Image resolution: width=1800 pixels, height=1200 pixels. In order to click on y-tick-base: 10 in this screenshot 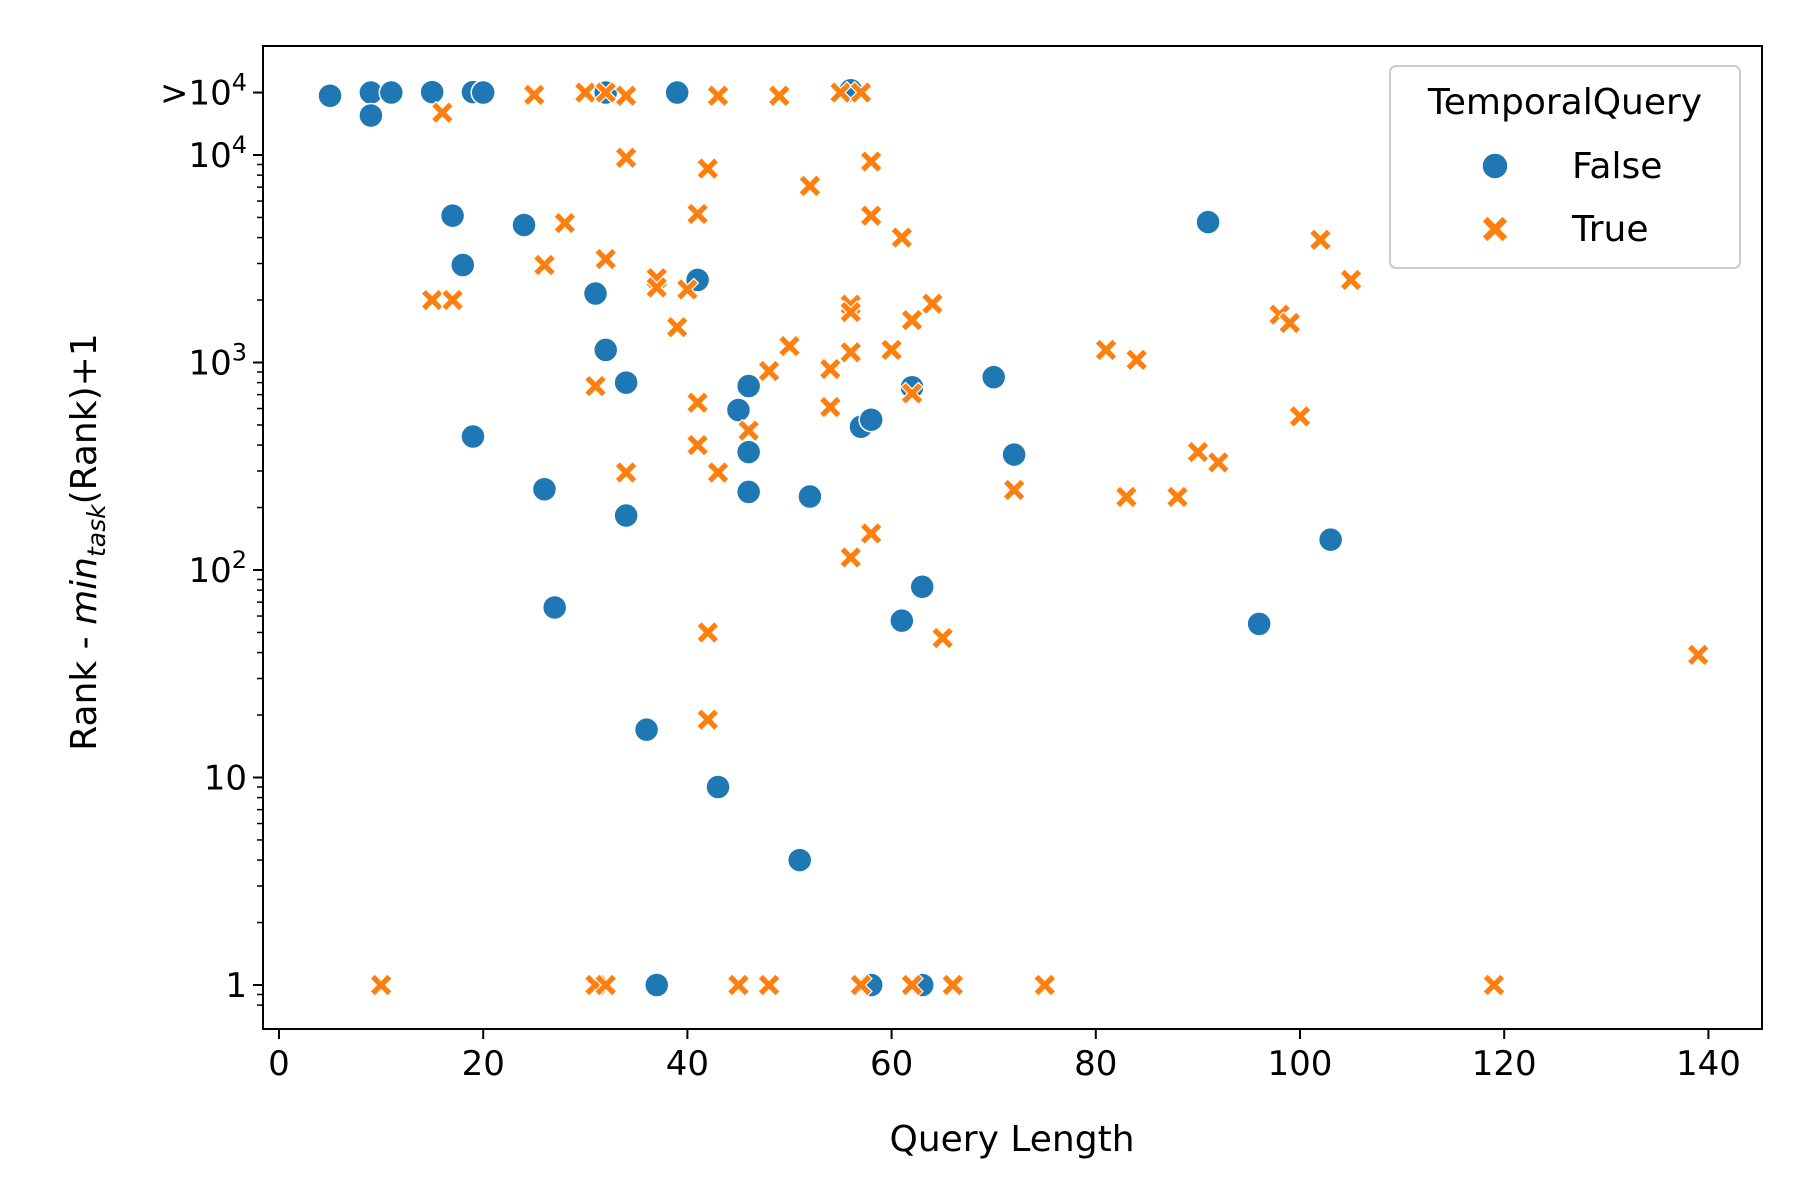, I will do `click(209, 571)`.